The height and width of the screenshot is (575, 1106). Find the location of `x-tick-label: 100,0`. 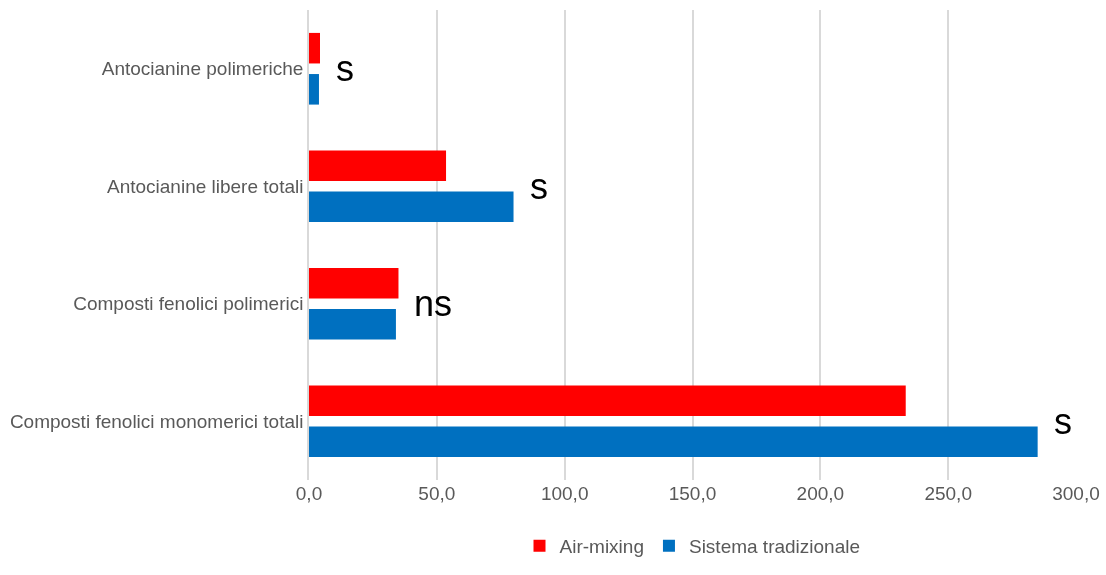

x-tick-label: 100,0 is located at coordinates (564, 493).